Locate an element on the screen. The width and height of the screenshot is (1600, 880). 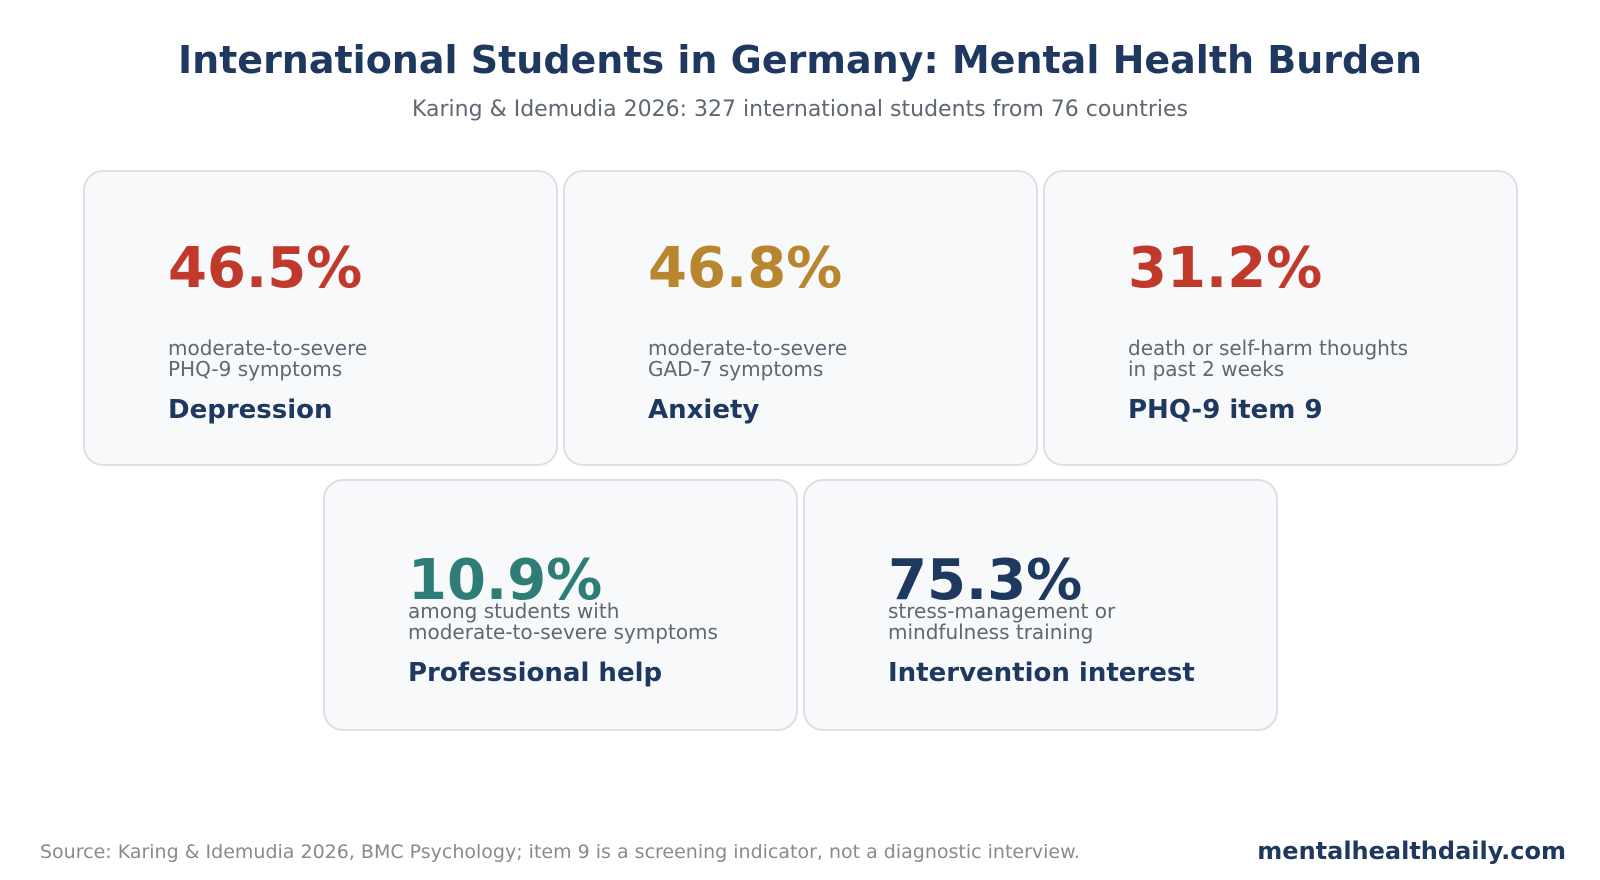
stat-value: 31.2% is located at coordinates (1225, 268).